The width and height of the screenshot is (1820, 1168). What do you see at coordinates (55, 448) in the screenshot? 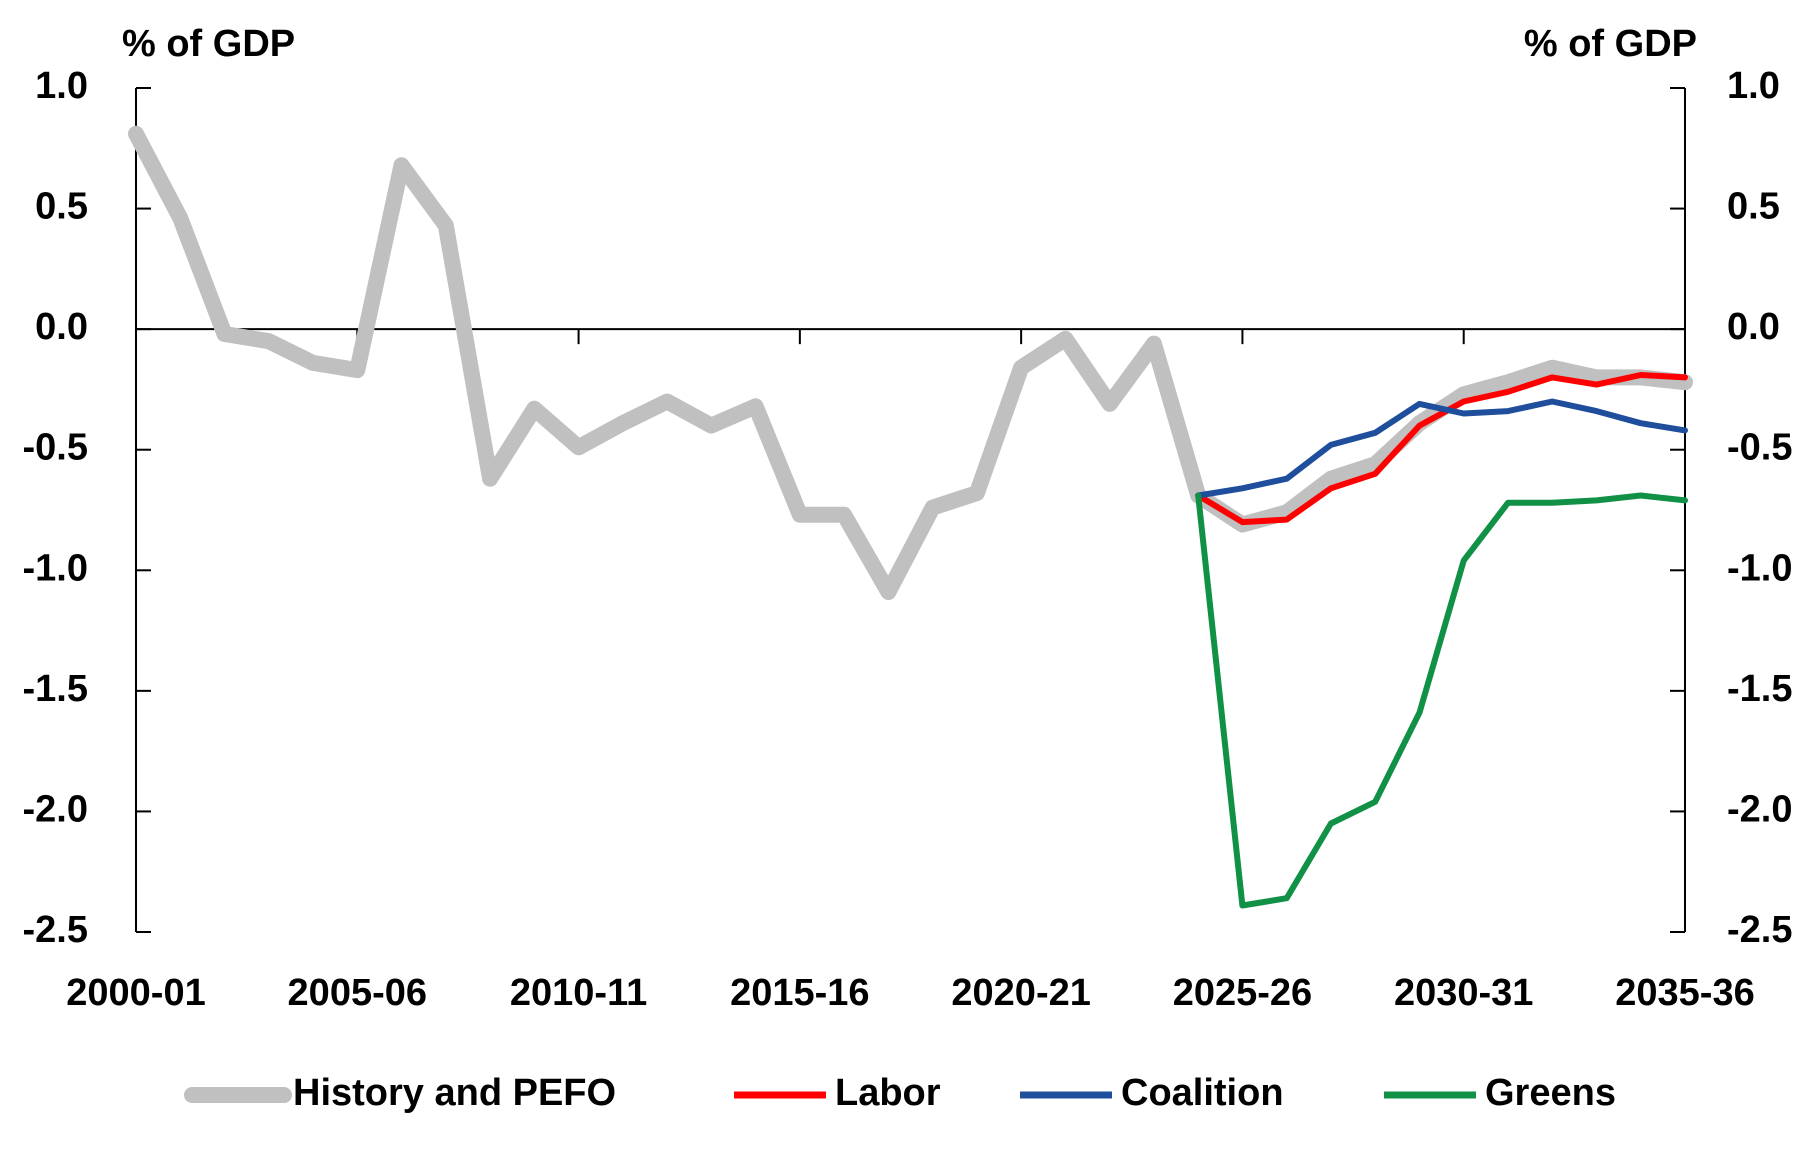
I see `y-tick-label: -0.5` at bounding box center [55, 448].